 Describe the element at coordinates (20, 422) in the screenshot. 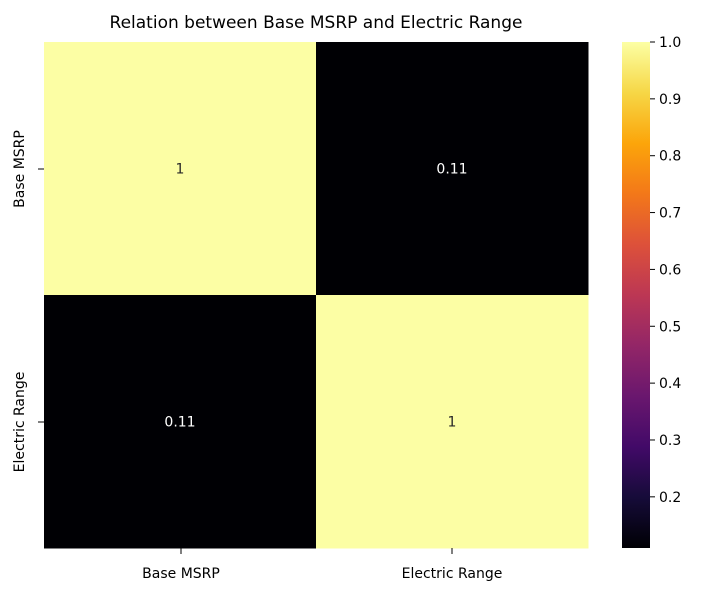

I see `y-tick-label-1: Electric Range` at that location.